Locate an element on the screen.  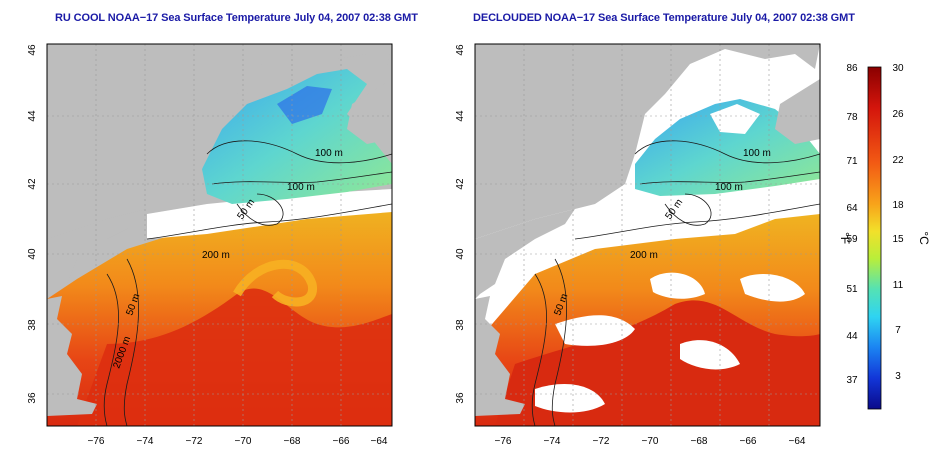
left-contour-label-4: 200 m is located at coordinates (216, 255).